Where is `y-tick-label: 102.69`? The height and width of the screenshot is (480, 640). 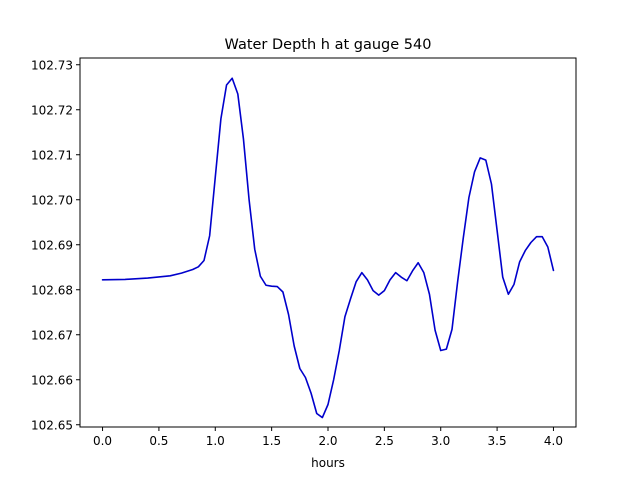
y-tick-label: 102.69 is located at coordinates (52, 245).